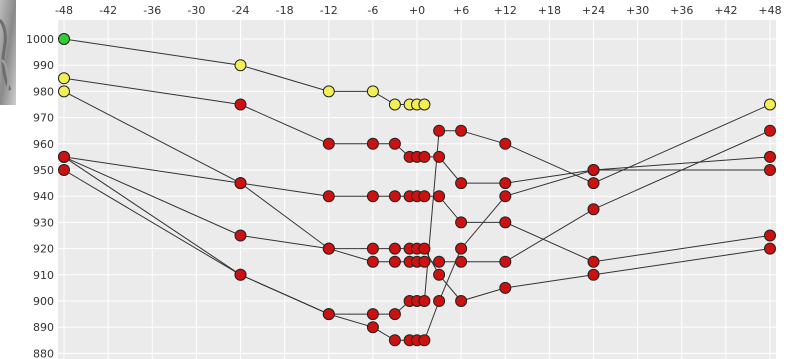  Describe the element at coordinates (43, 118) in the screenshot. I see `y-tick-label: 970` at that location.